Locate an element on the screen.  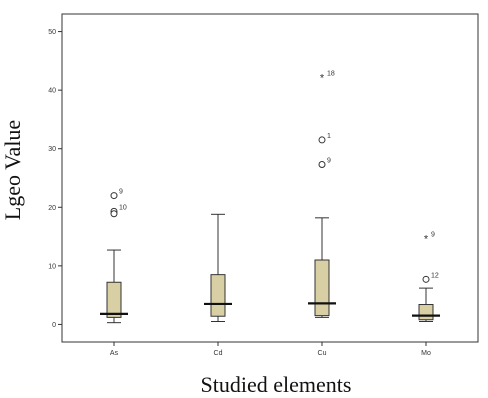
y-tick-label: 0 is located at coordinates (54, 325).